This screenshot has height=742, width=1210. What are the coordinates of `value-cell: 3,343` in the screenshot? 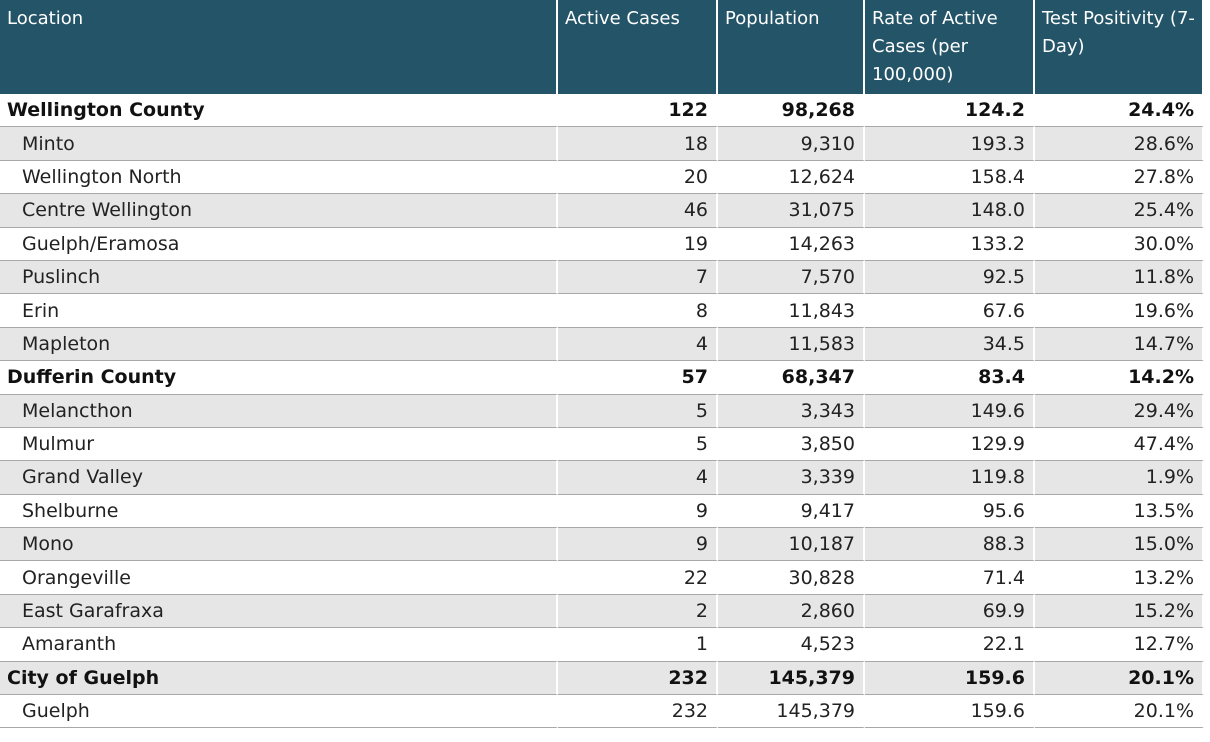 It's located at (791, 411).